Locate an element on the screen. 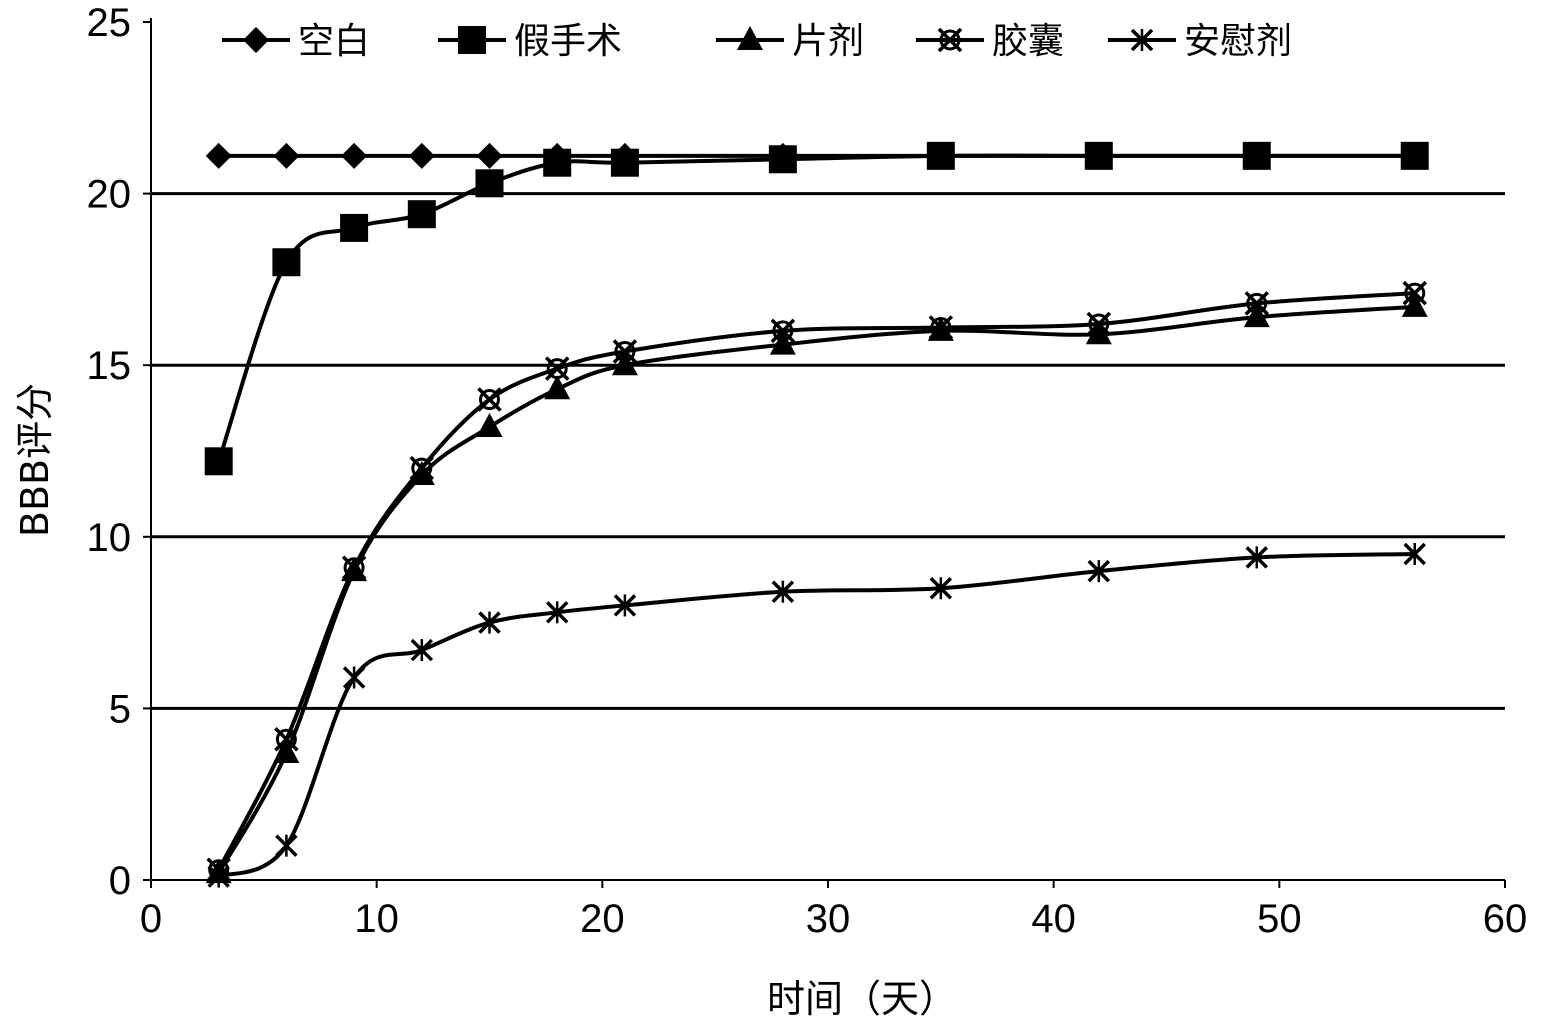 This screenshot has width=1541, height=1032. y-tick-label-20: 20 is located at coordinates (109, 195).